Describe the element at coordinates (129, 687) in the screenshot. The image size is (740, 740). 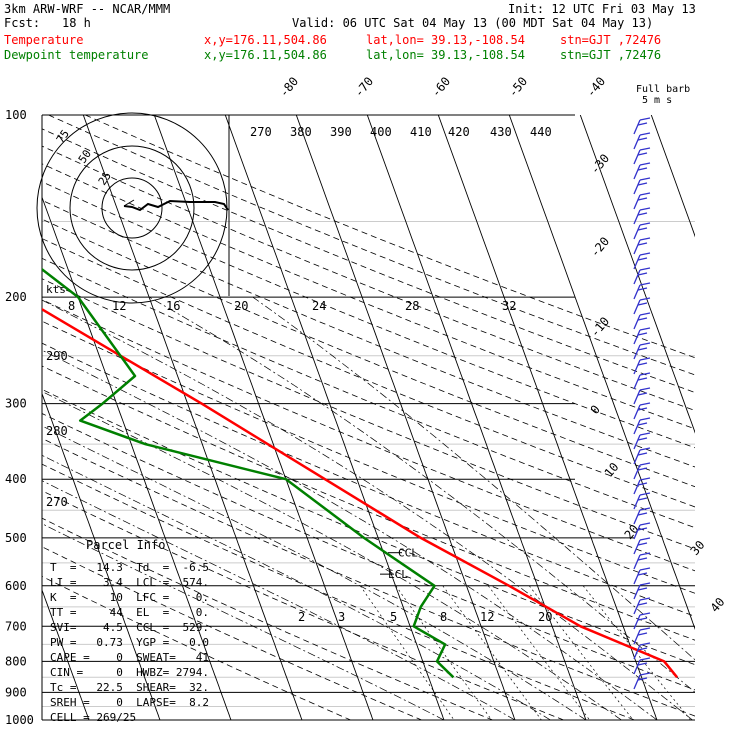
I see `parcel-row: Tc = 22.5 SHEAR= 32.` at that location.